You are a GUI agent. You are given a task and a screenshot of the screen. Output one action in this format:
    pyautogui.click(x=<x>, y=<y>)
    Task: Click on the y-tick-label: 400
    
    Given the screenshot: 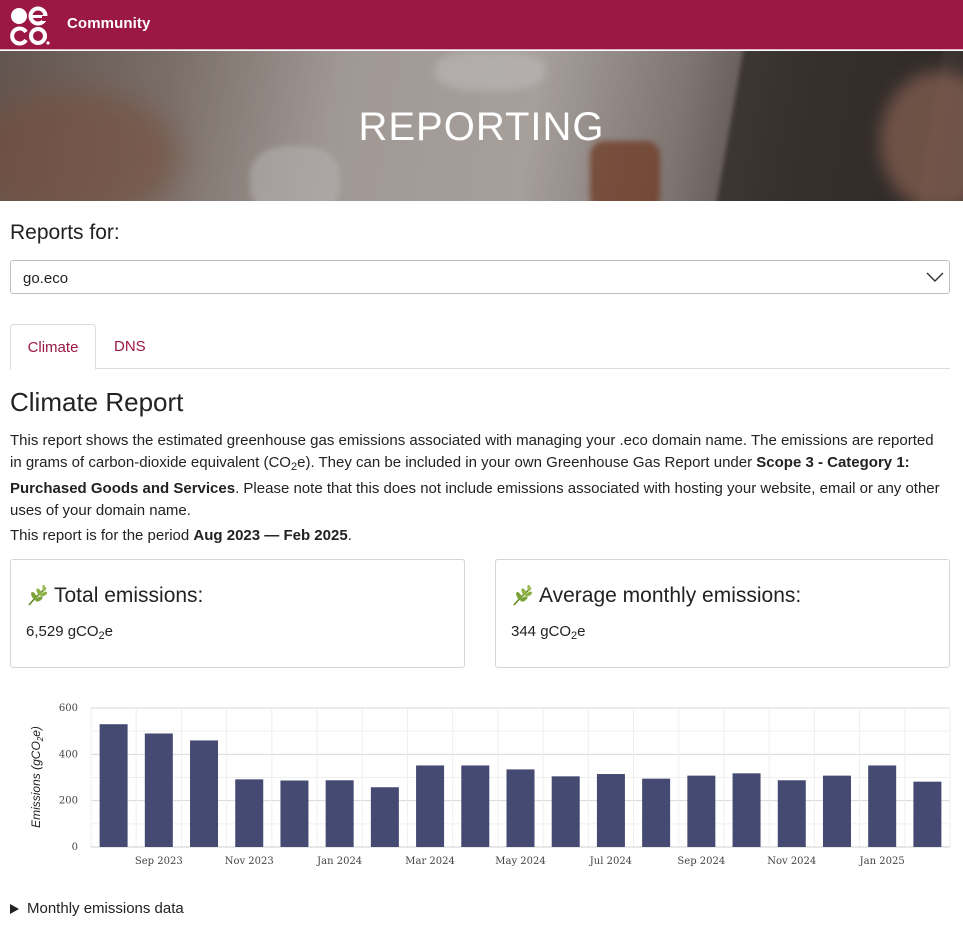 What is the action you would take?
    pyautogui.click(x=68, y=754)
    